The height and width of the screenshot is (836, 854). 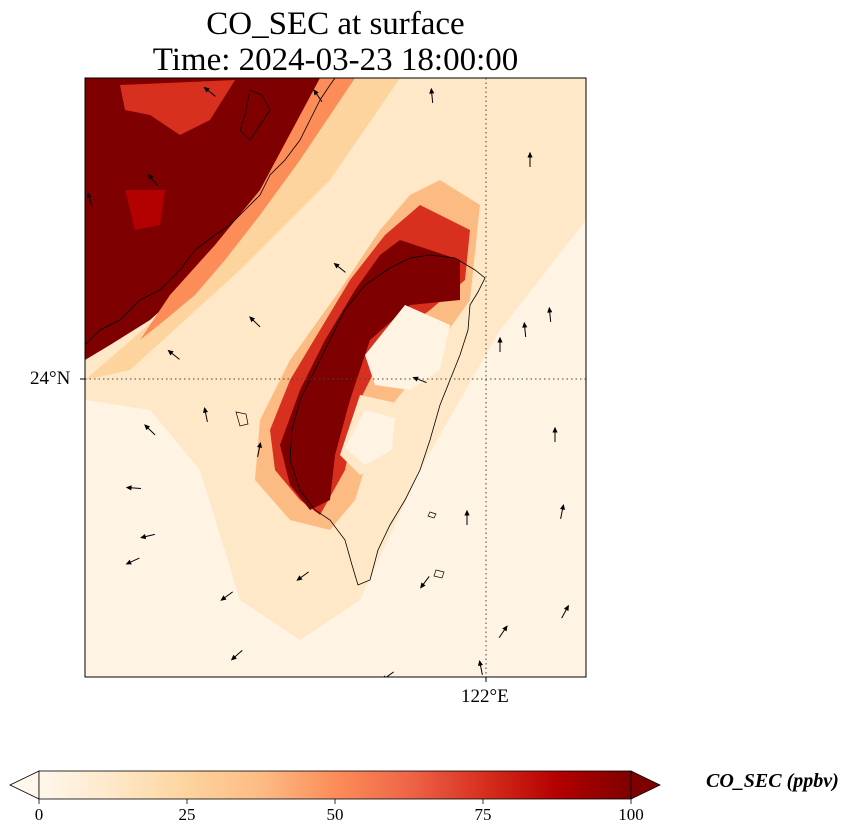 I want to click on mainland-high-region, so click(x=207, y=219).